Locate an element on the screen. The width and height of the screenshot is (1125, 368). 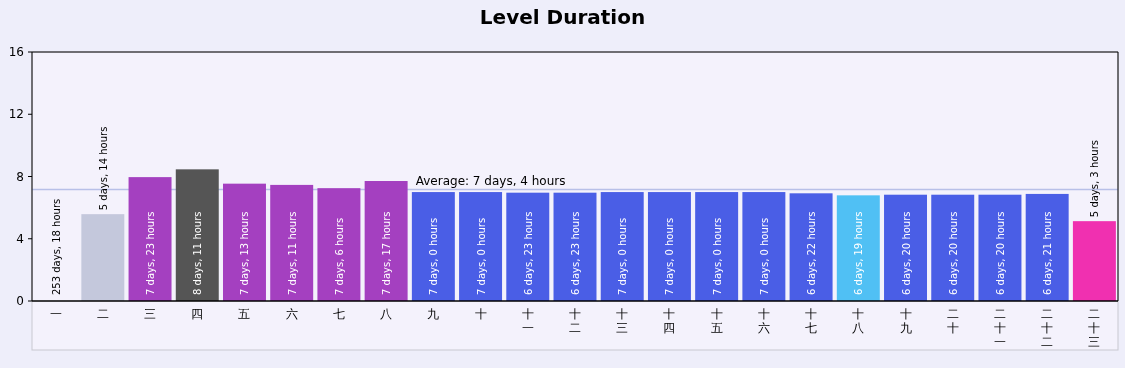
x-tick-label: 一 is located at coordinates (55, 314).